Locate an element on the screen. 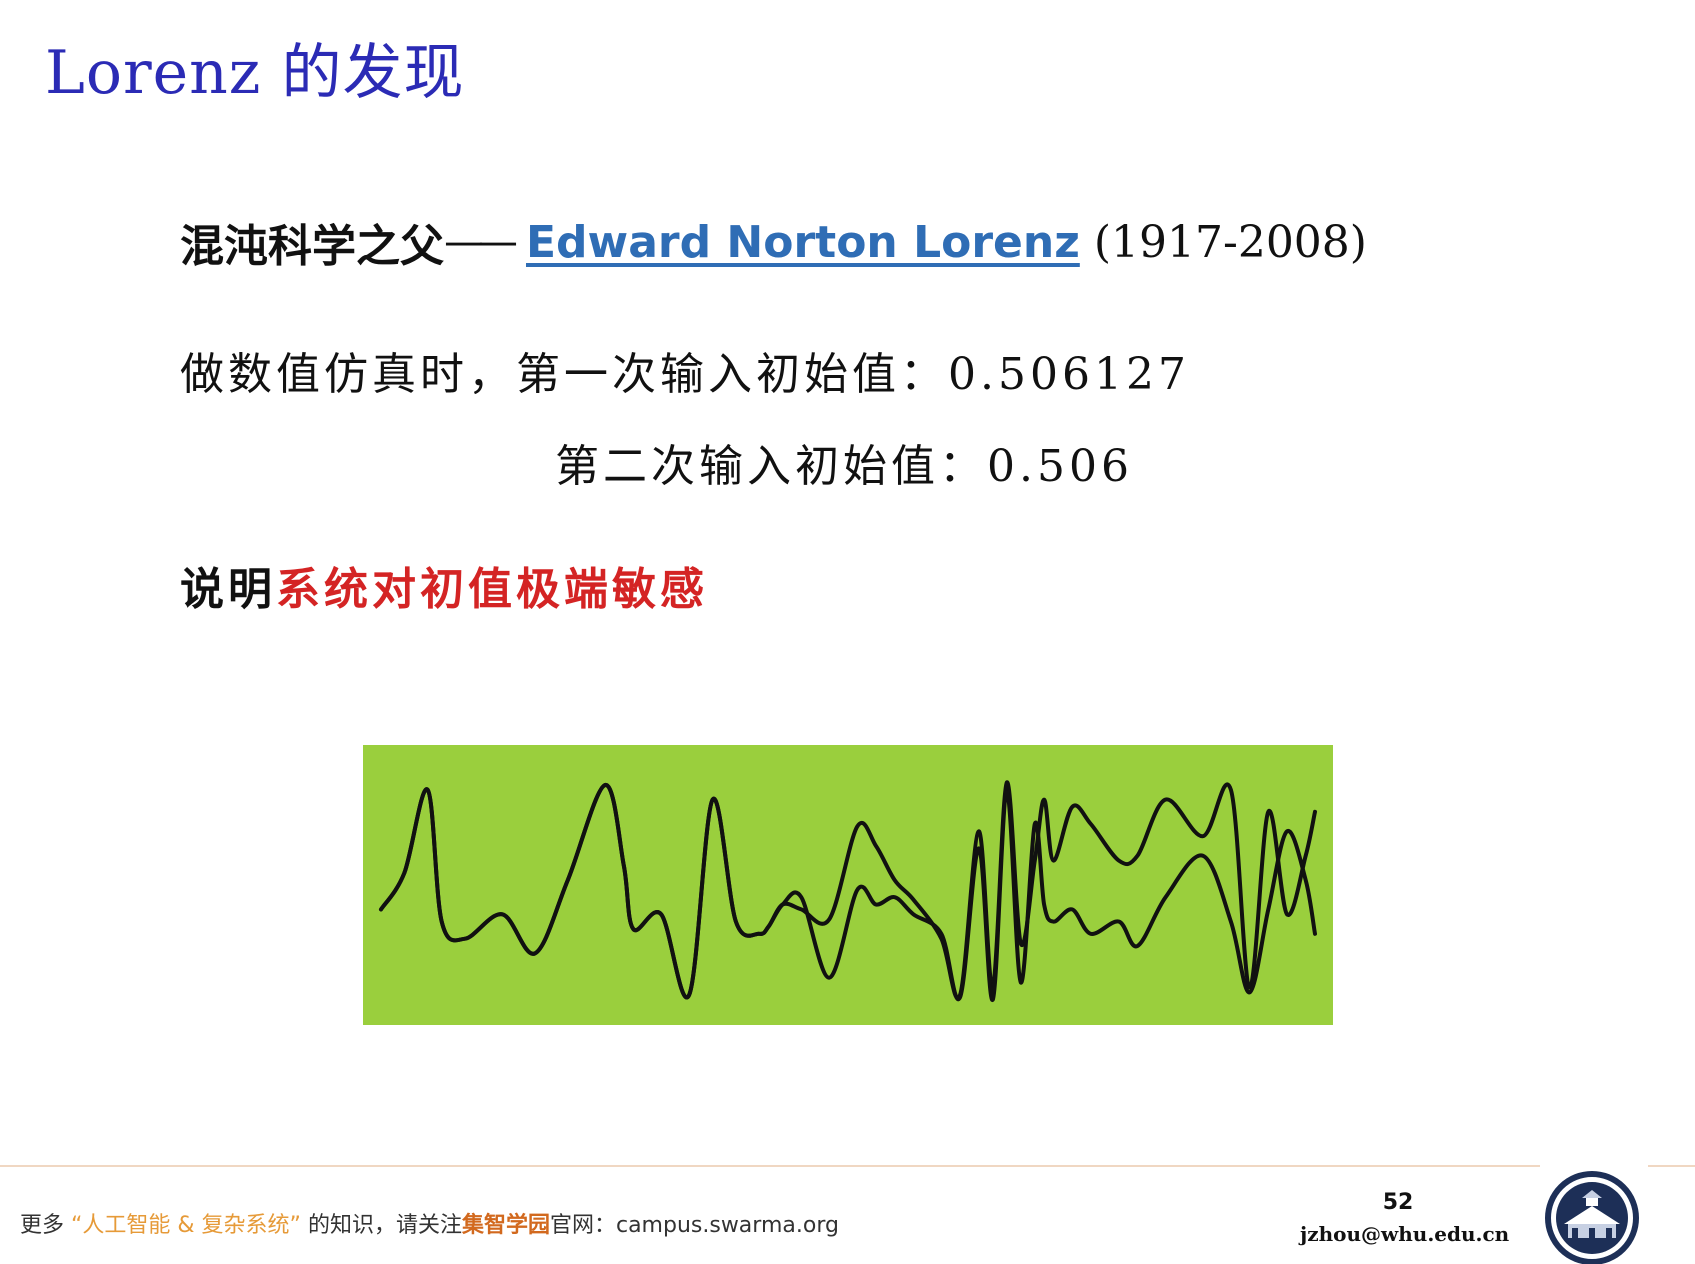 This screenshot has height=1264, width=1695. page-number: 52 is located at coordinates (1398, 1202).